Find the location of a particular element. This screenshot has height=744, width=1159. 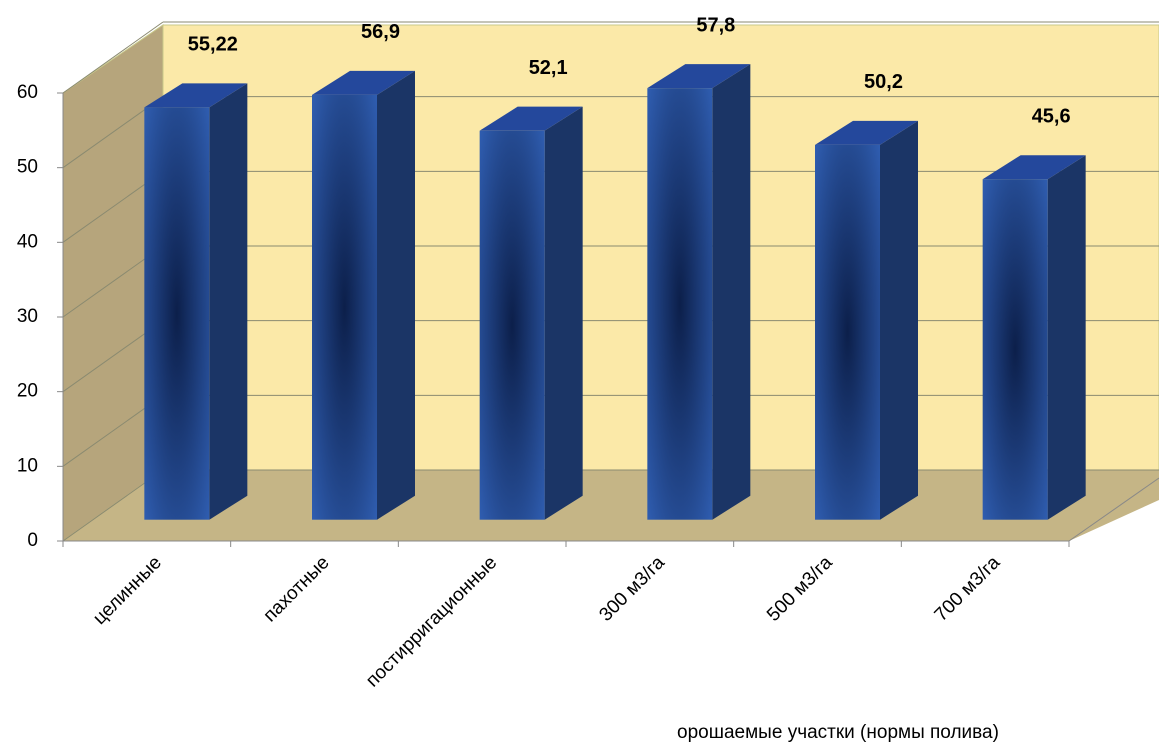

value-label: 57,8 is located at coordinates (715, 25).